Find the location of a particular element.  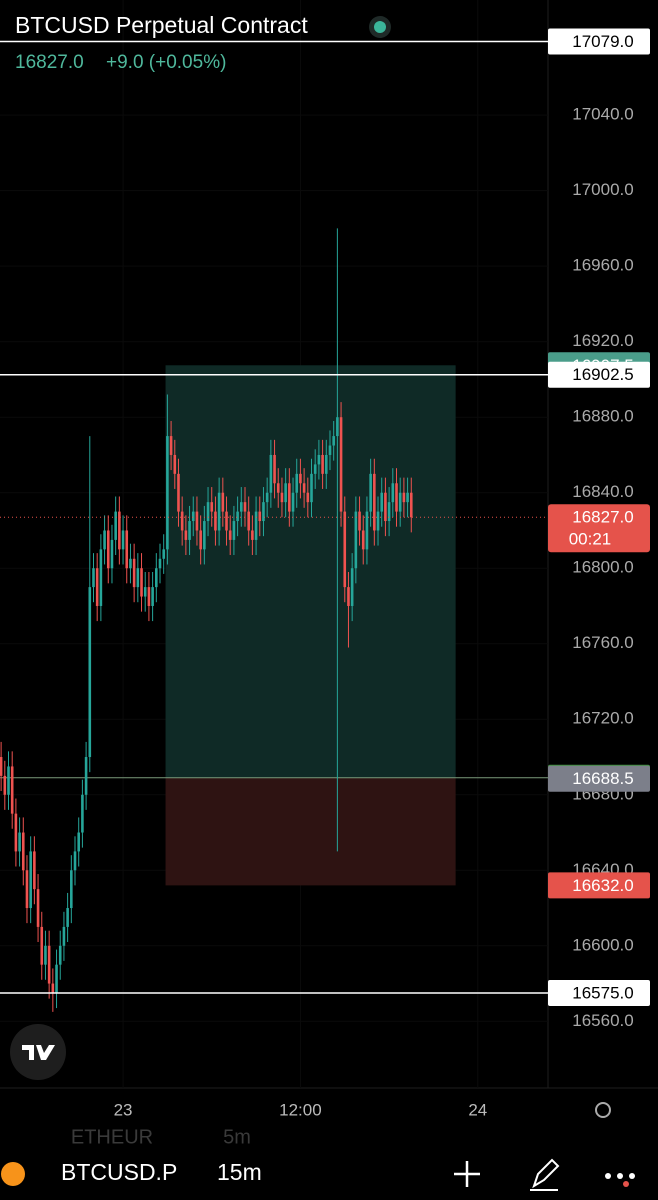

title: BTCUSD Perpetual Contract is located at coordinates (161, 25).